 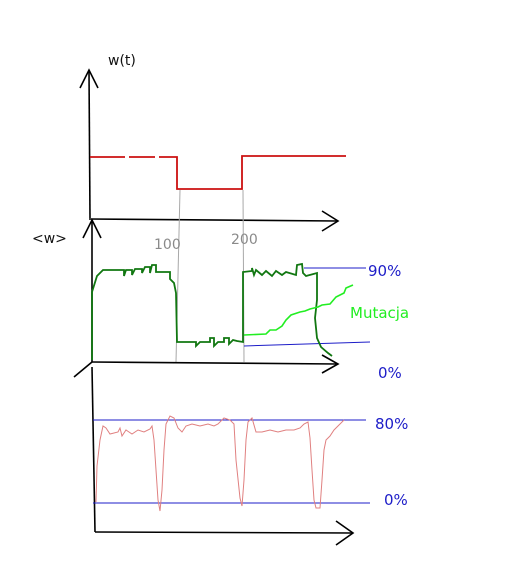 I want to click on bottom-x-axis-arrowhead, so click(x=345, y=533).